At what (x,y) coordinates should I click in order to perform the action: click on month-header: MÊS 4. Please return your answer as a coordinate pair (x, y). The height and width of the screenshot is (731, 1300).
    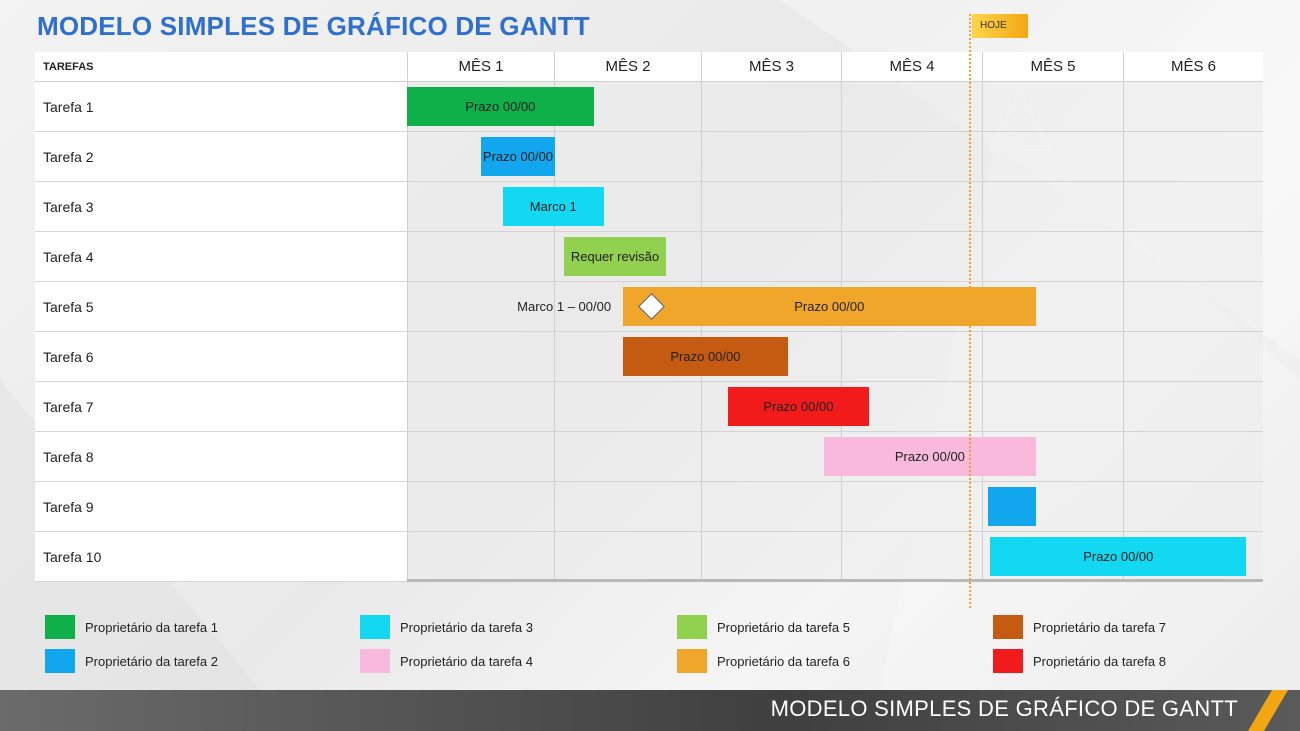
    Looking at the image, I should click on (911, 67).